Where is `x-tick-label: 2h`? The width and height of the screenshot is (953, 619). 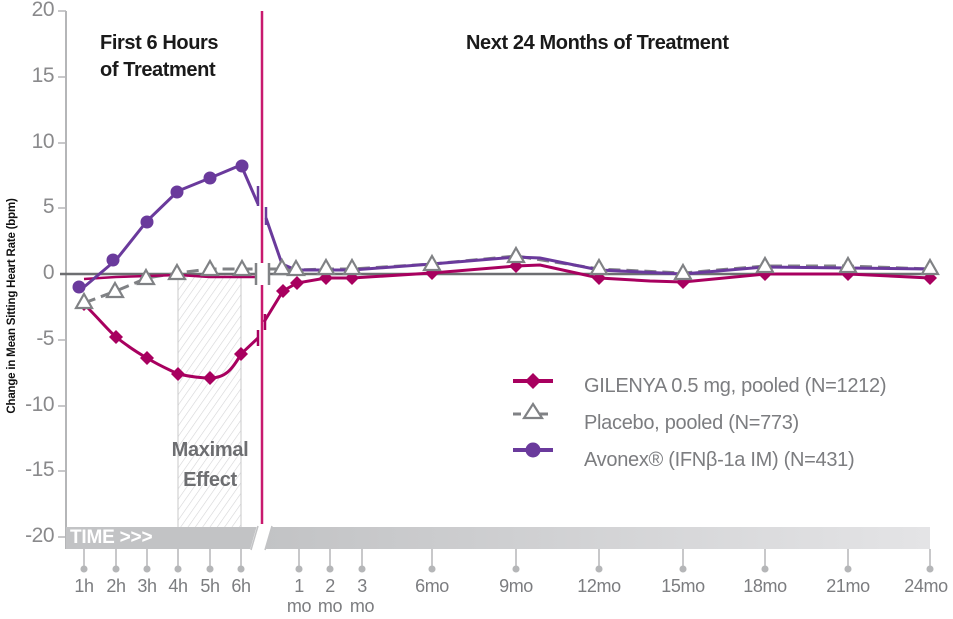
x-tick-label: 2h is located at coordinates (116, 586).